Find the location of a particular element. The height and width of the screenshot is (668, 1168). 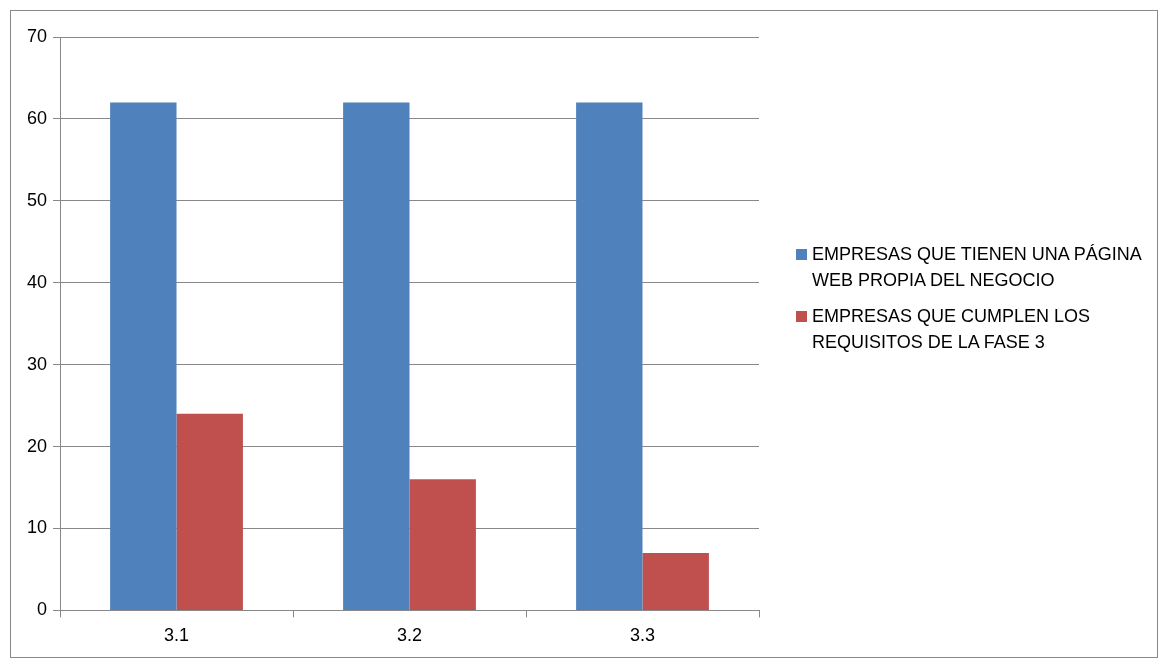

legend-label: EMPRESAS QUE CUMPLEN LOS REQUISITOS DE LA FASE 3 is located at coordinates (951, 329).